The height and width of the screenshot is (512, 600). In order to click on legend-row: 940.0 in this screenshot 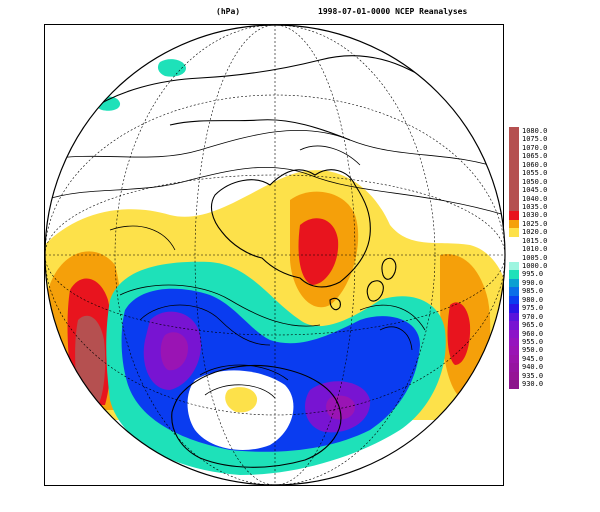, I will do `click(538, 367)`.